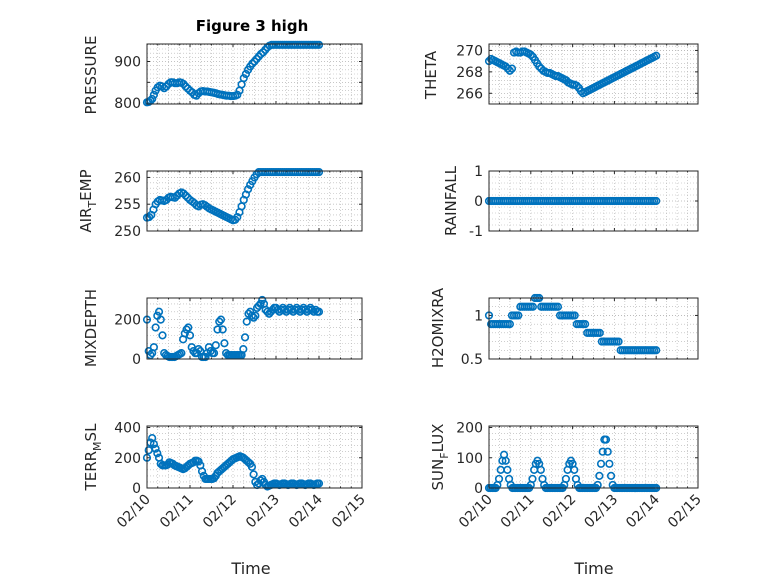 This screenshot has height=583, width=778. Describe the element at coordinates (478, 316) in the screenshot. I see `h2omixra-y-tick-label: 1` at that location.